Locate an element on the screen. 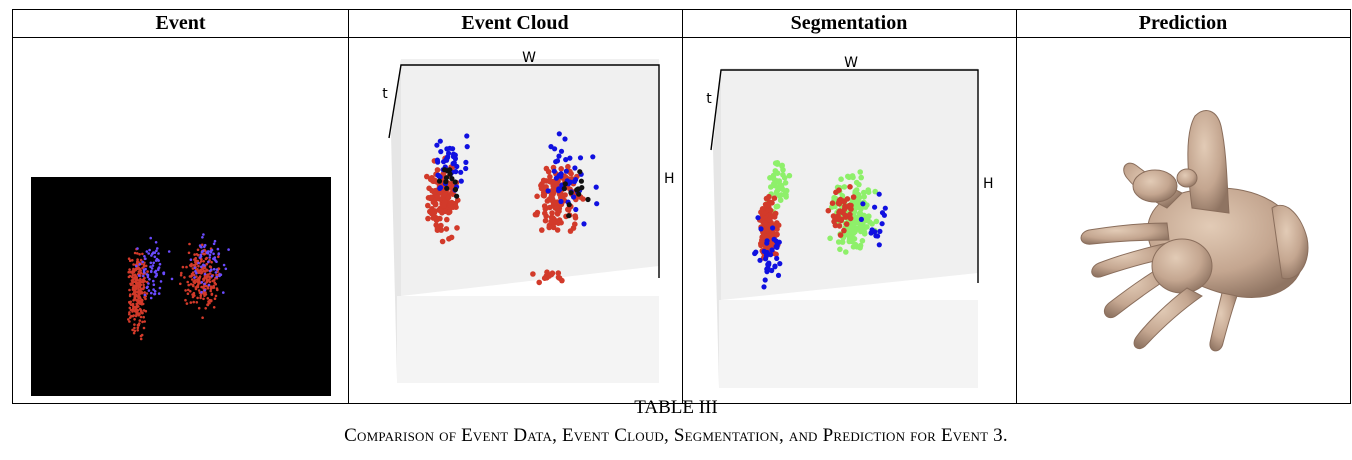 This screenshot has height=460, width=1352. header-segmentation: Segmentation is located at coordinates (849, 23).